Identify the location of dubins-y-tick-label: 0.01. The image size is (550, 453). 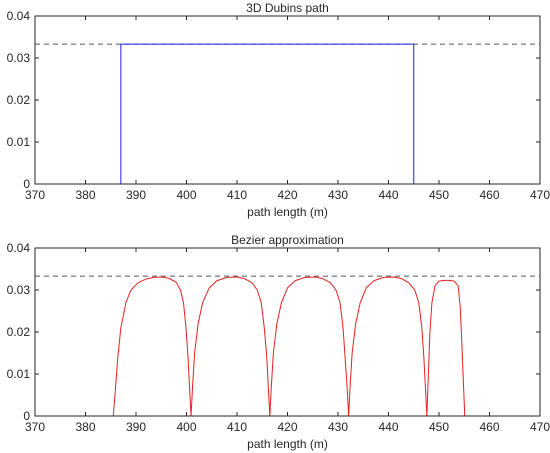
(19, 142).